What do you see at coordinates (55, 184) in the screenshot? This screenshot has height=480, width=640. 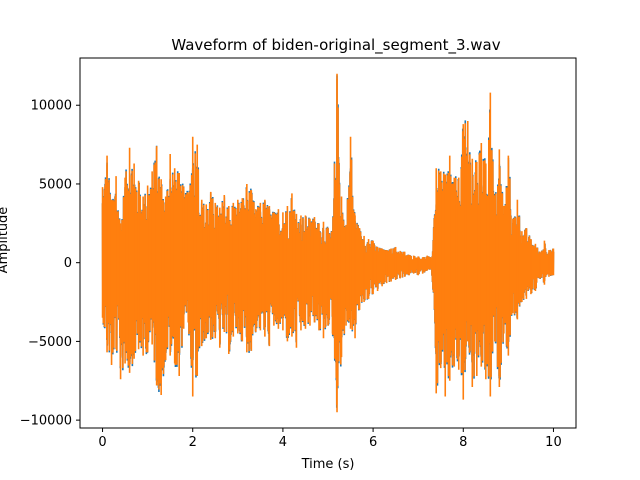 I see `y-tick-label: 5000` at bounding box center [55, 184].